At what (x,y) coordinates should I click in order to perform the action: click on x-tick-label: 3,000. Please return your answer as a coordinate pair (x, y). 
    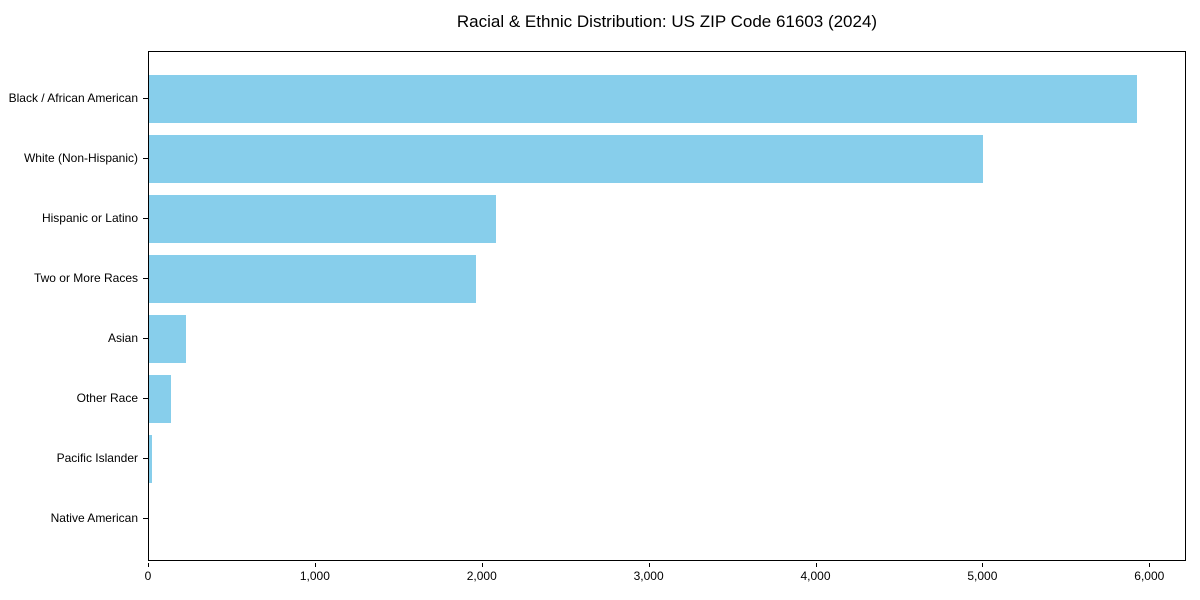
    Looking at the image, I should click on (648, 576).